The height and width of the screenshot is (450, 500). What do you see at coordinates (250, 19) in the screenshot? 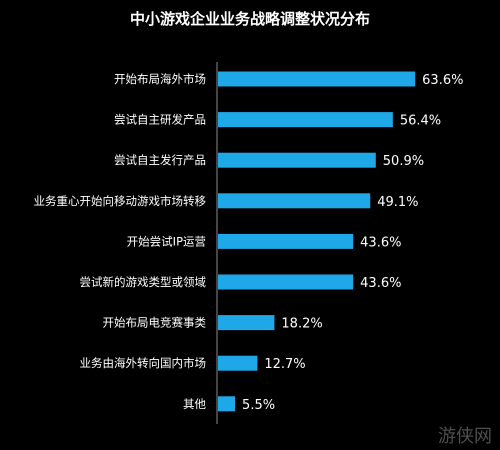
I see `chart-title: 中小游戏企业业务战略调整状况分布` at bounding box center [250, 19].